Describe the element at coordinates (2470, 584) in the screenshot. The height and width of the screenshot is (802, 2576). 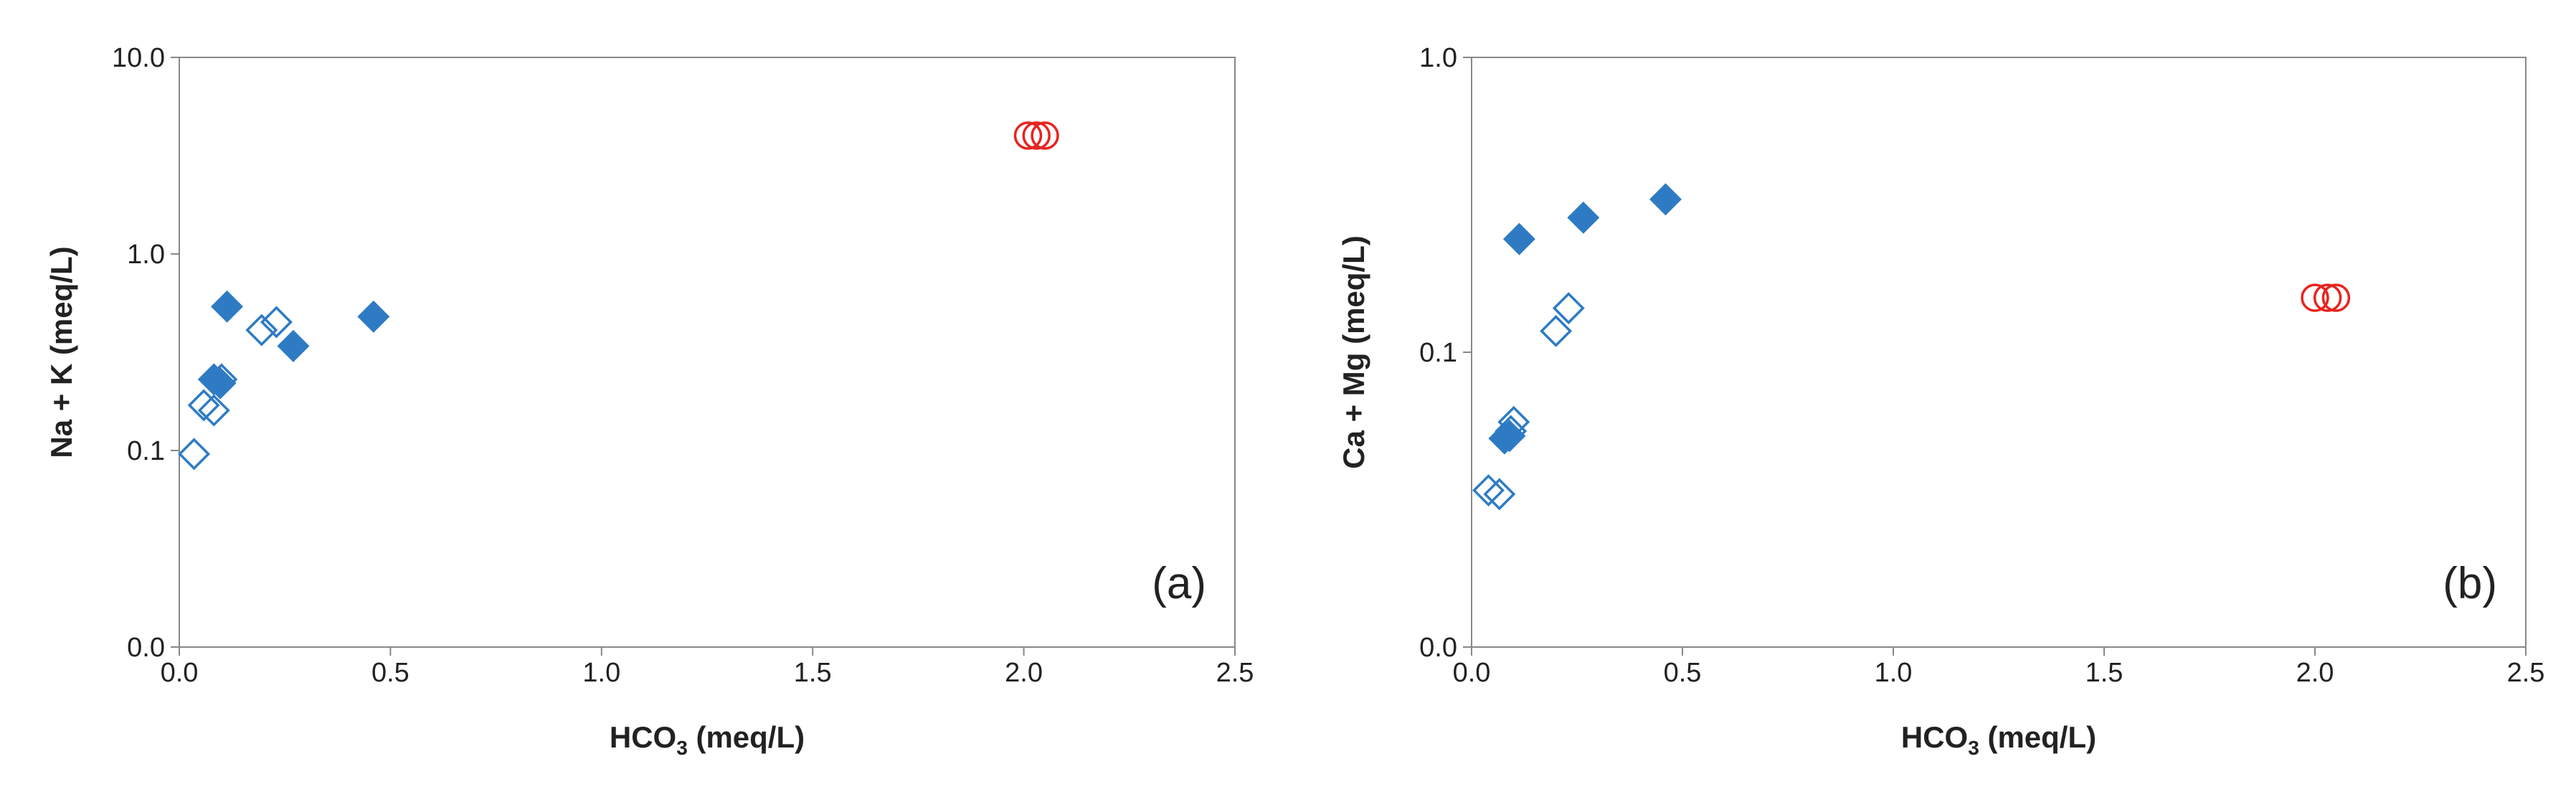
I see `annotation: (b)` at that location.